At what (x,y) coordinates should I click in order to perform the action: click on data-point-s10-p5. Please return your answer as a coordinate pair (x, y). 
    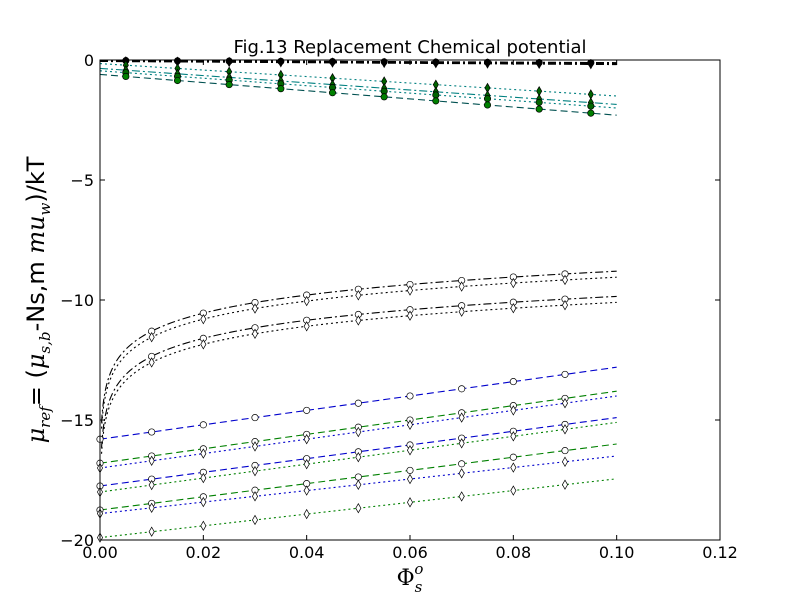
    Looking at the image, I should click on (358, 403).